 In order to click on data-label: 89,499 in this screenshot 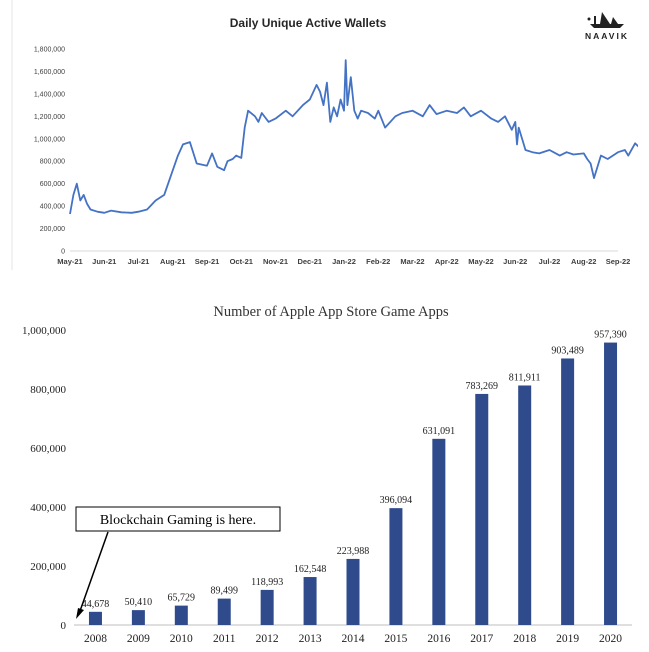, I will do `click(224, 591)`.